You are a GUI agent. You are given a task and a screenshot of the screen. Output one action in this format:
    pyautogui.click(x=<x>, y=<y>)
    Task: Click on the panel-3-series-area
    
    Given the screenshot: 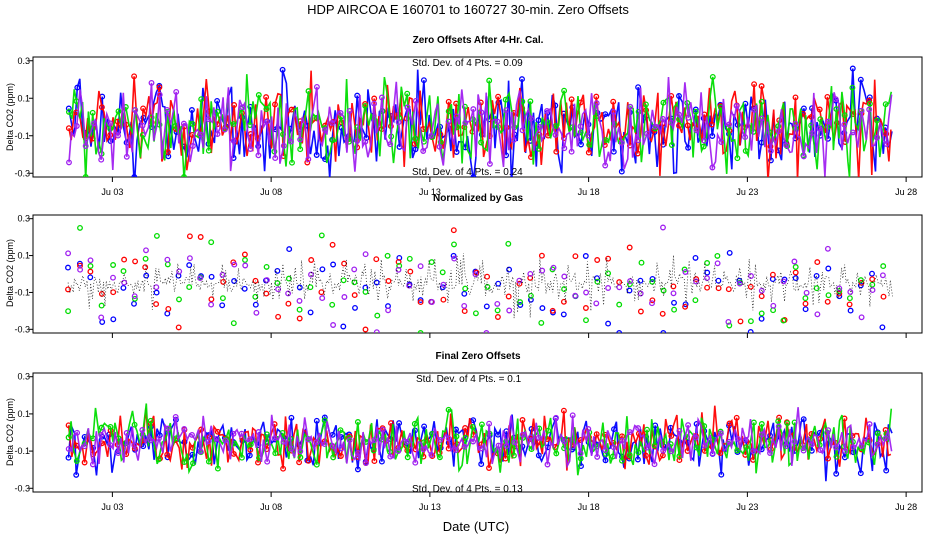 What is the action you would take?
    pyautogui.click(x=479, y=442)
    